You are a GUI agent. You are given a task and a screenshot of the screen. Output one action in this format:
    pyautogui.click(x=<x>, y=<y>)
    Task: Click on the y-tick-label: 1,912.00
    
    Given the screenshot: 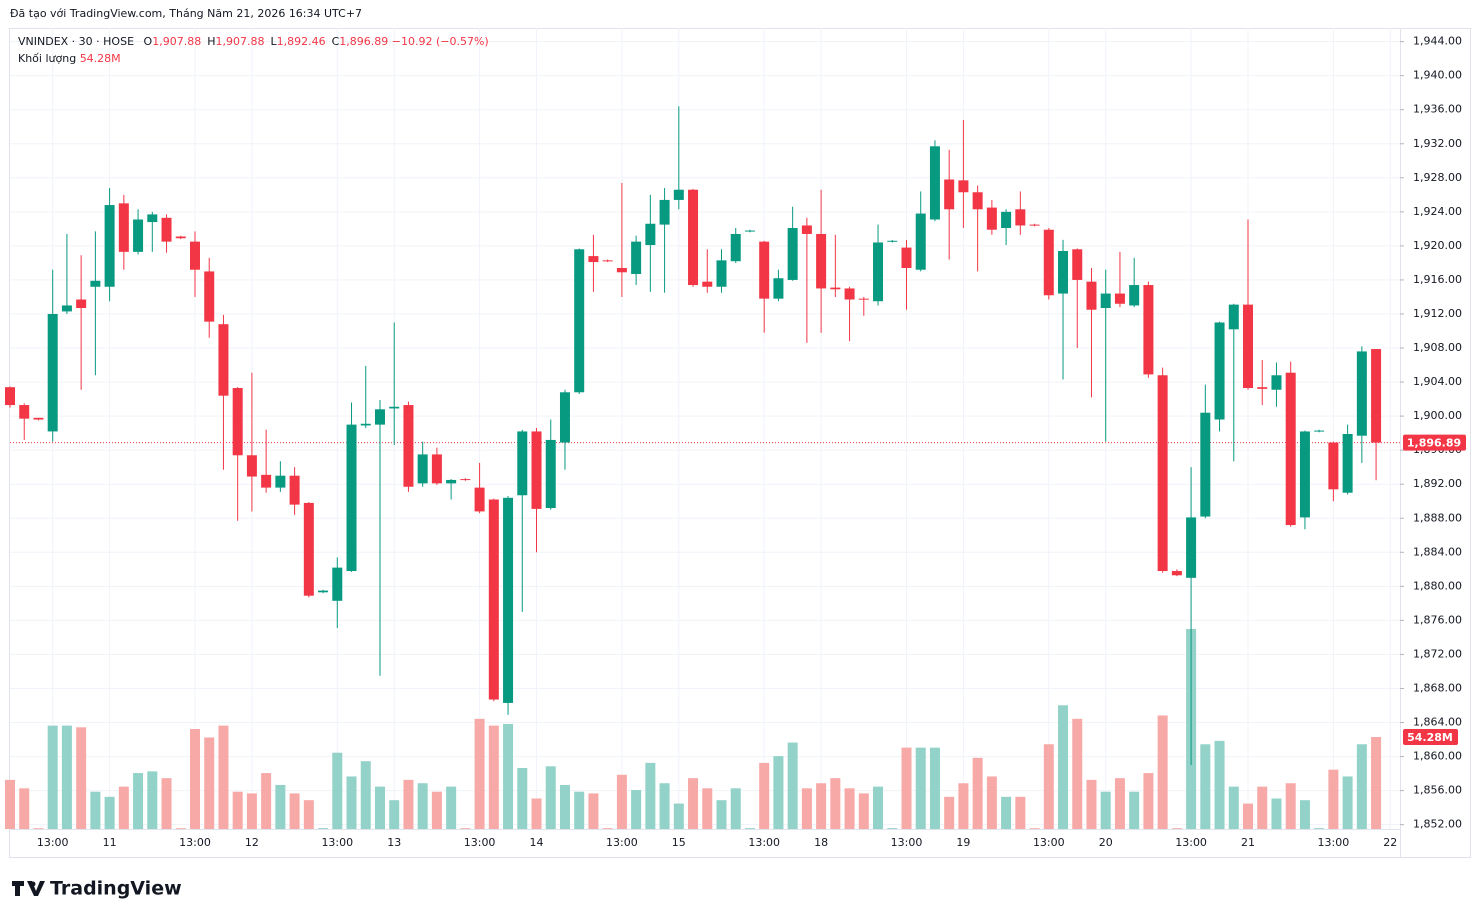 What is the action you would take?
    pyautogui.click(x=1437, y=313)
    